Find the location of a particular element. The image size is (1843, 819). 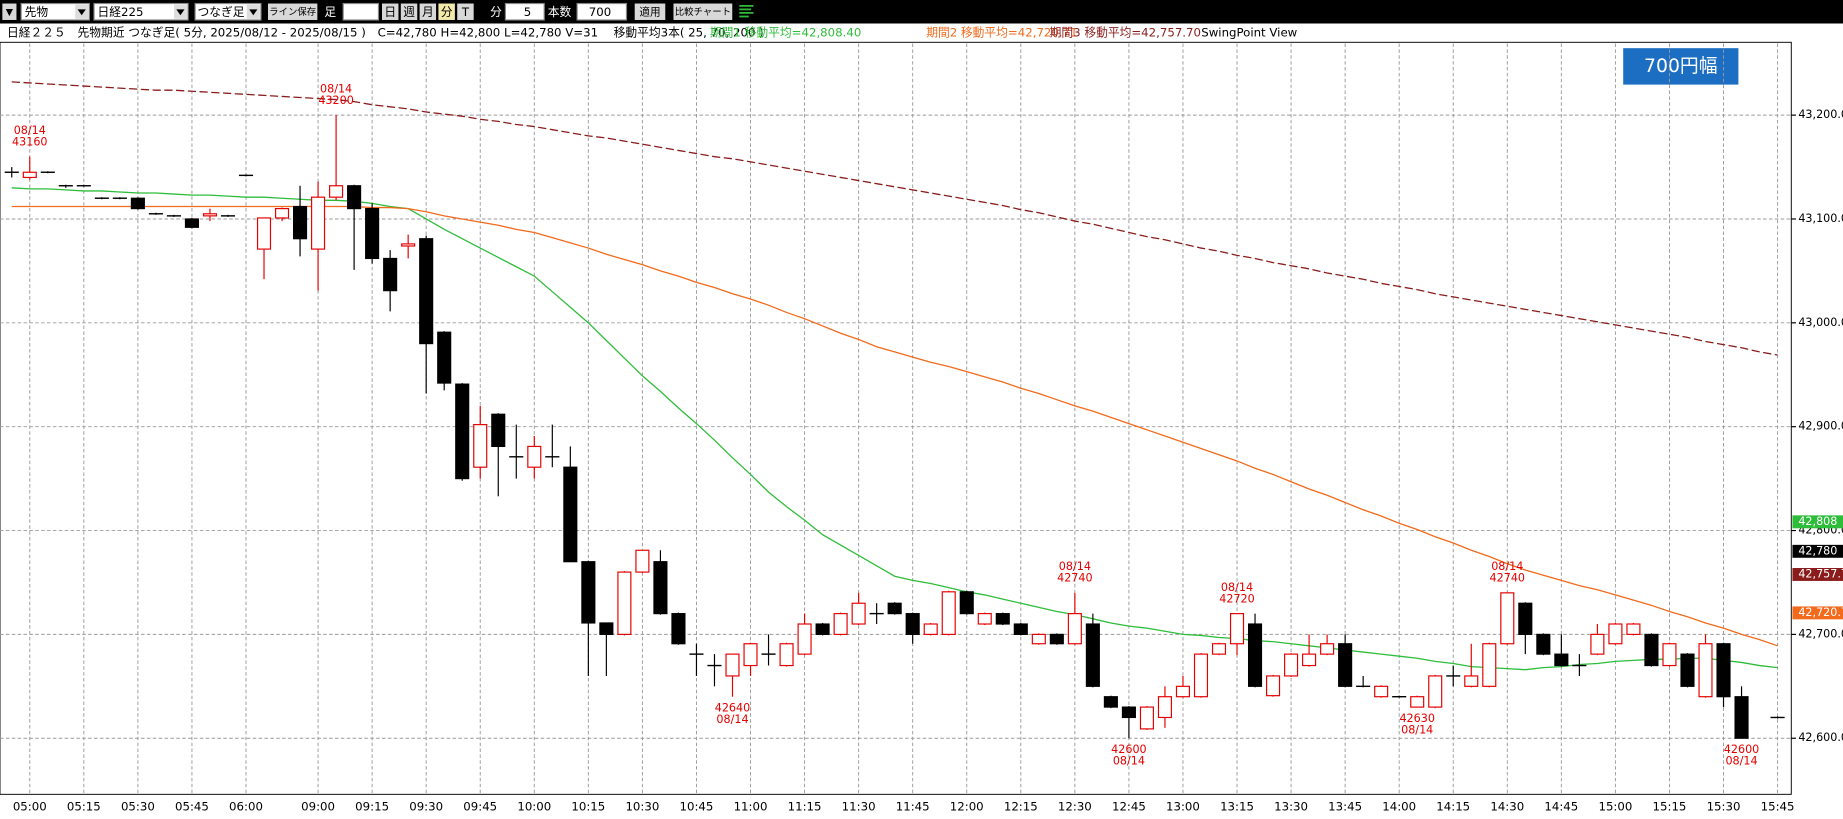

apply-button is located at coordinates (650, 11).